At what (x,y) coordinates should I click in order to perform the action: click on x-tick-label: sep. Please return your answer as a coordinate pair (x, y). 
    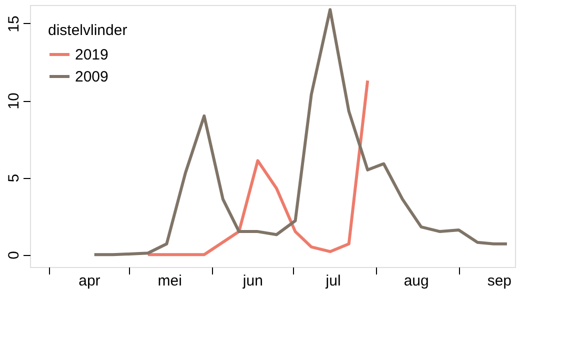
    Looking at the image, I should click on (499, 281).